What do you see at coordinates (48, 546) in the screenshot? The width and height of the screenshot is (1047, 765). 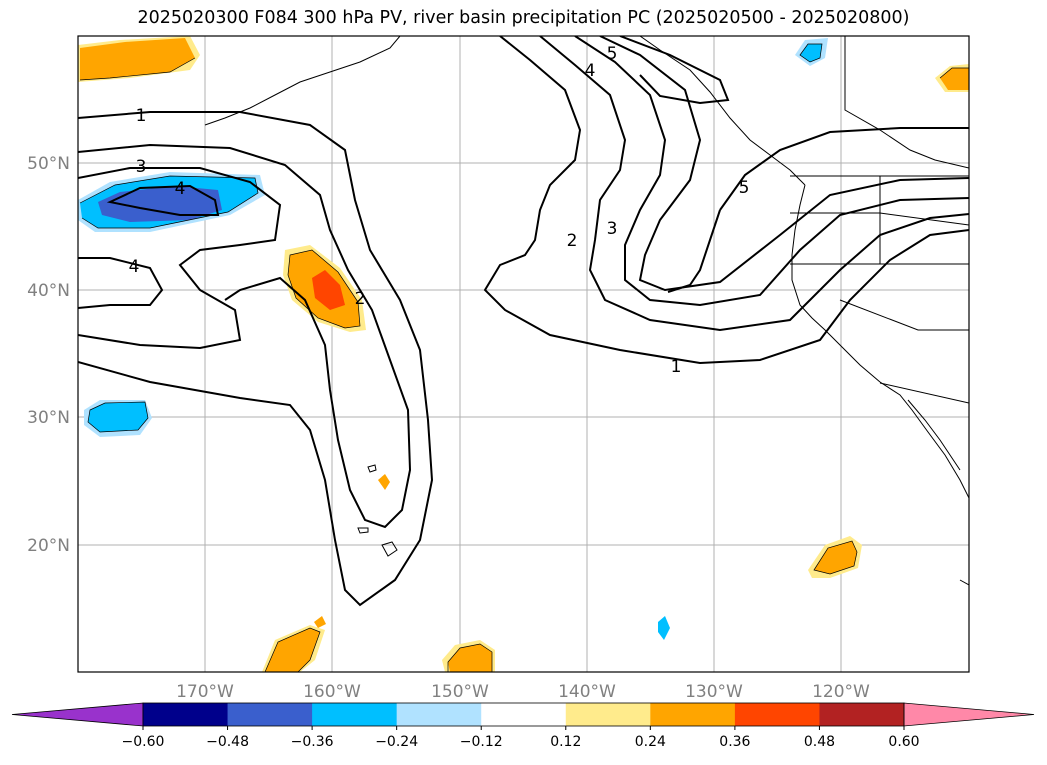 I see `lat-tick-label: 20°N` at bounding box center [48, 546].